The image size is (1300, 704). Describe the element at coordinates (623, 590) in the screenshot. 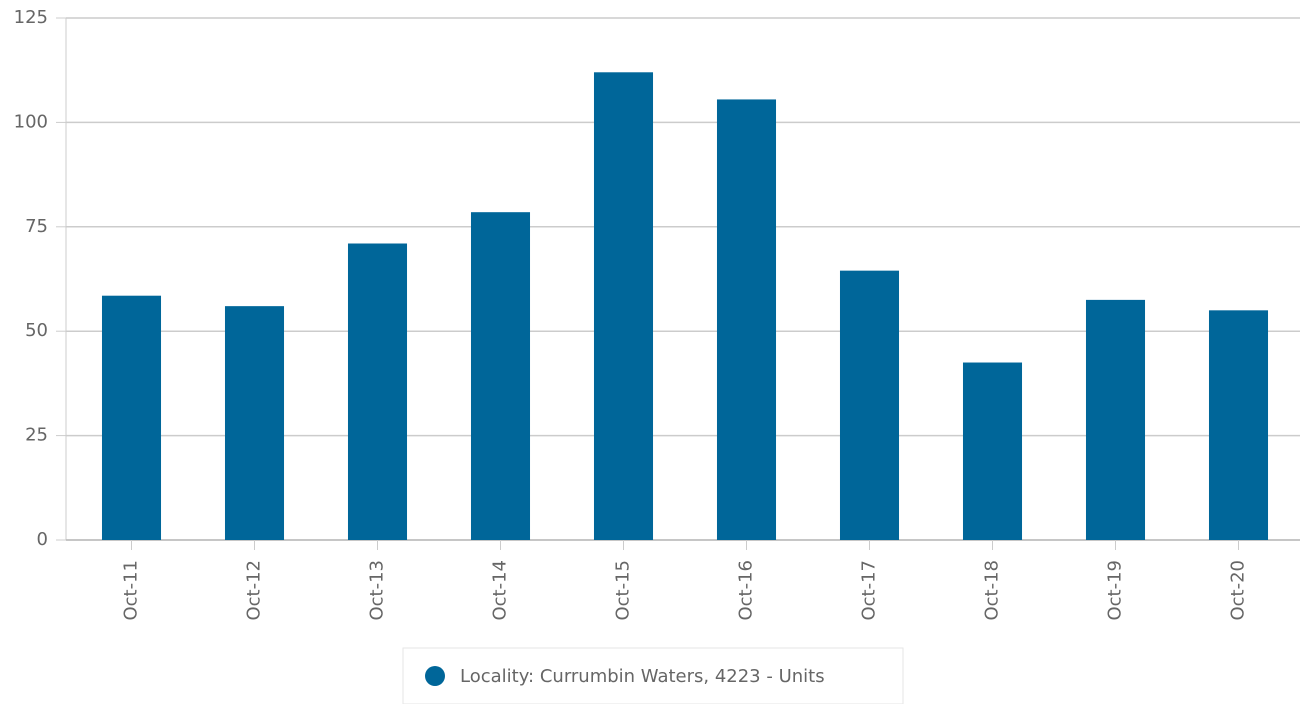

I see `x-tick-label: Oct-15` at that location.